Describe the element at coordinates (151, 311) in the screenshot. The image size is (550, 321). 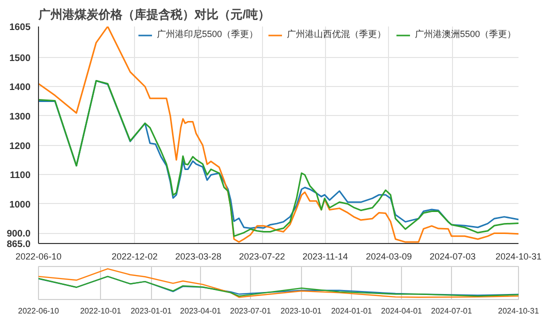
I see `x-tick-label: 2023-01-01` at that location.